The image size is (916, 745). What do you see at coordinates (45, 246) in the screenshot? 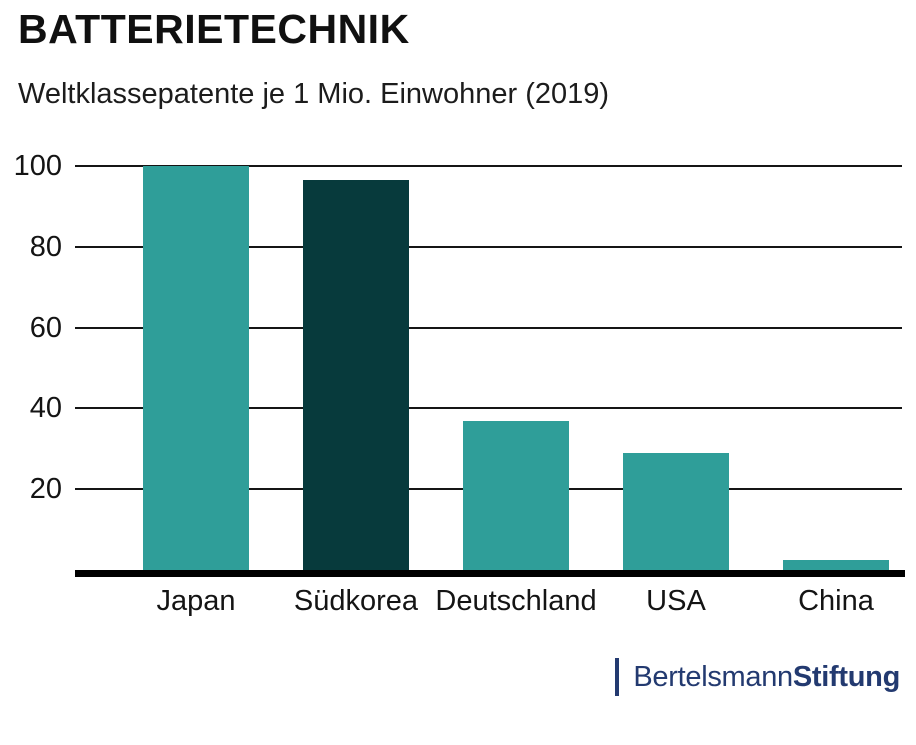
I see `y-tick-label-80: 80` at bounding box center [45, 246].